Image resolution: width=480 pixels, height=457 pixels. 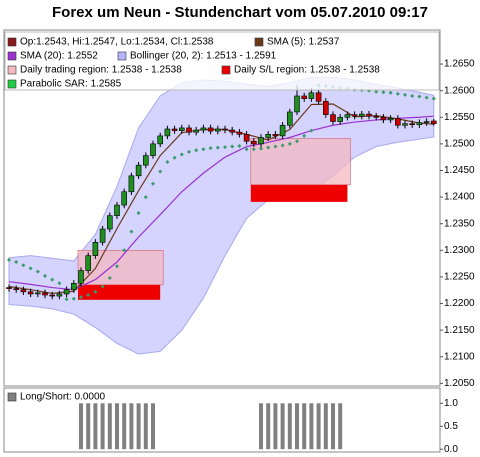 What do you see at coordinates (459, 197) in the screenshot?
I see `y-tick-label: 1.2400` at bounding box center [459, 197].